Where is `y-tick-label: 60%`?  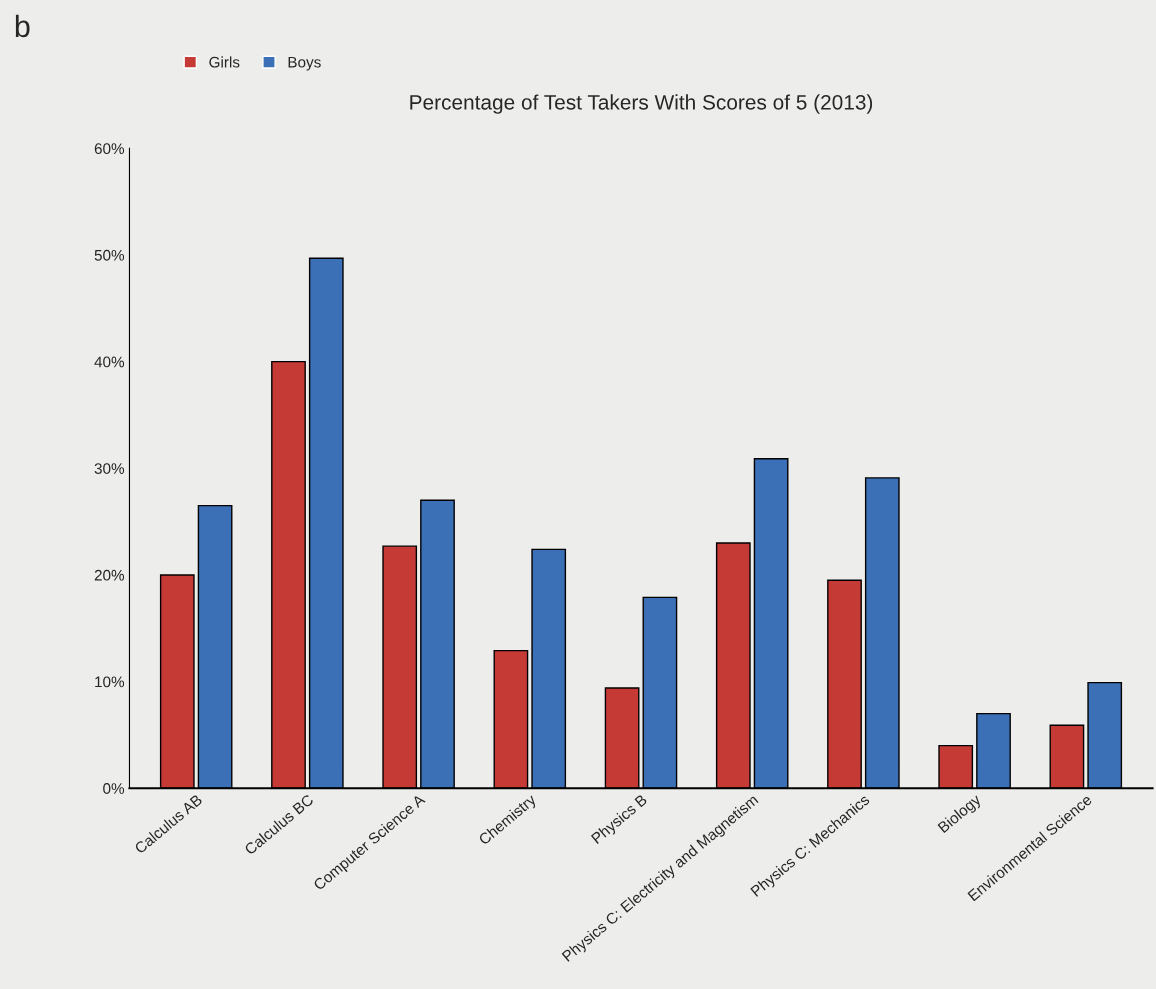 y-tick-label: 60% is located at coordinates (109, 149).